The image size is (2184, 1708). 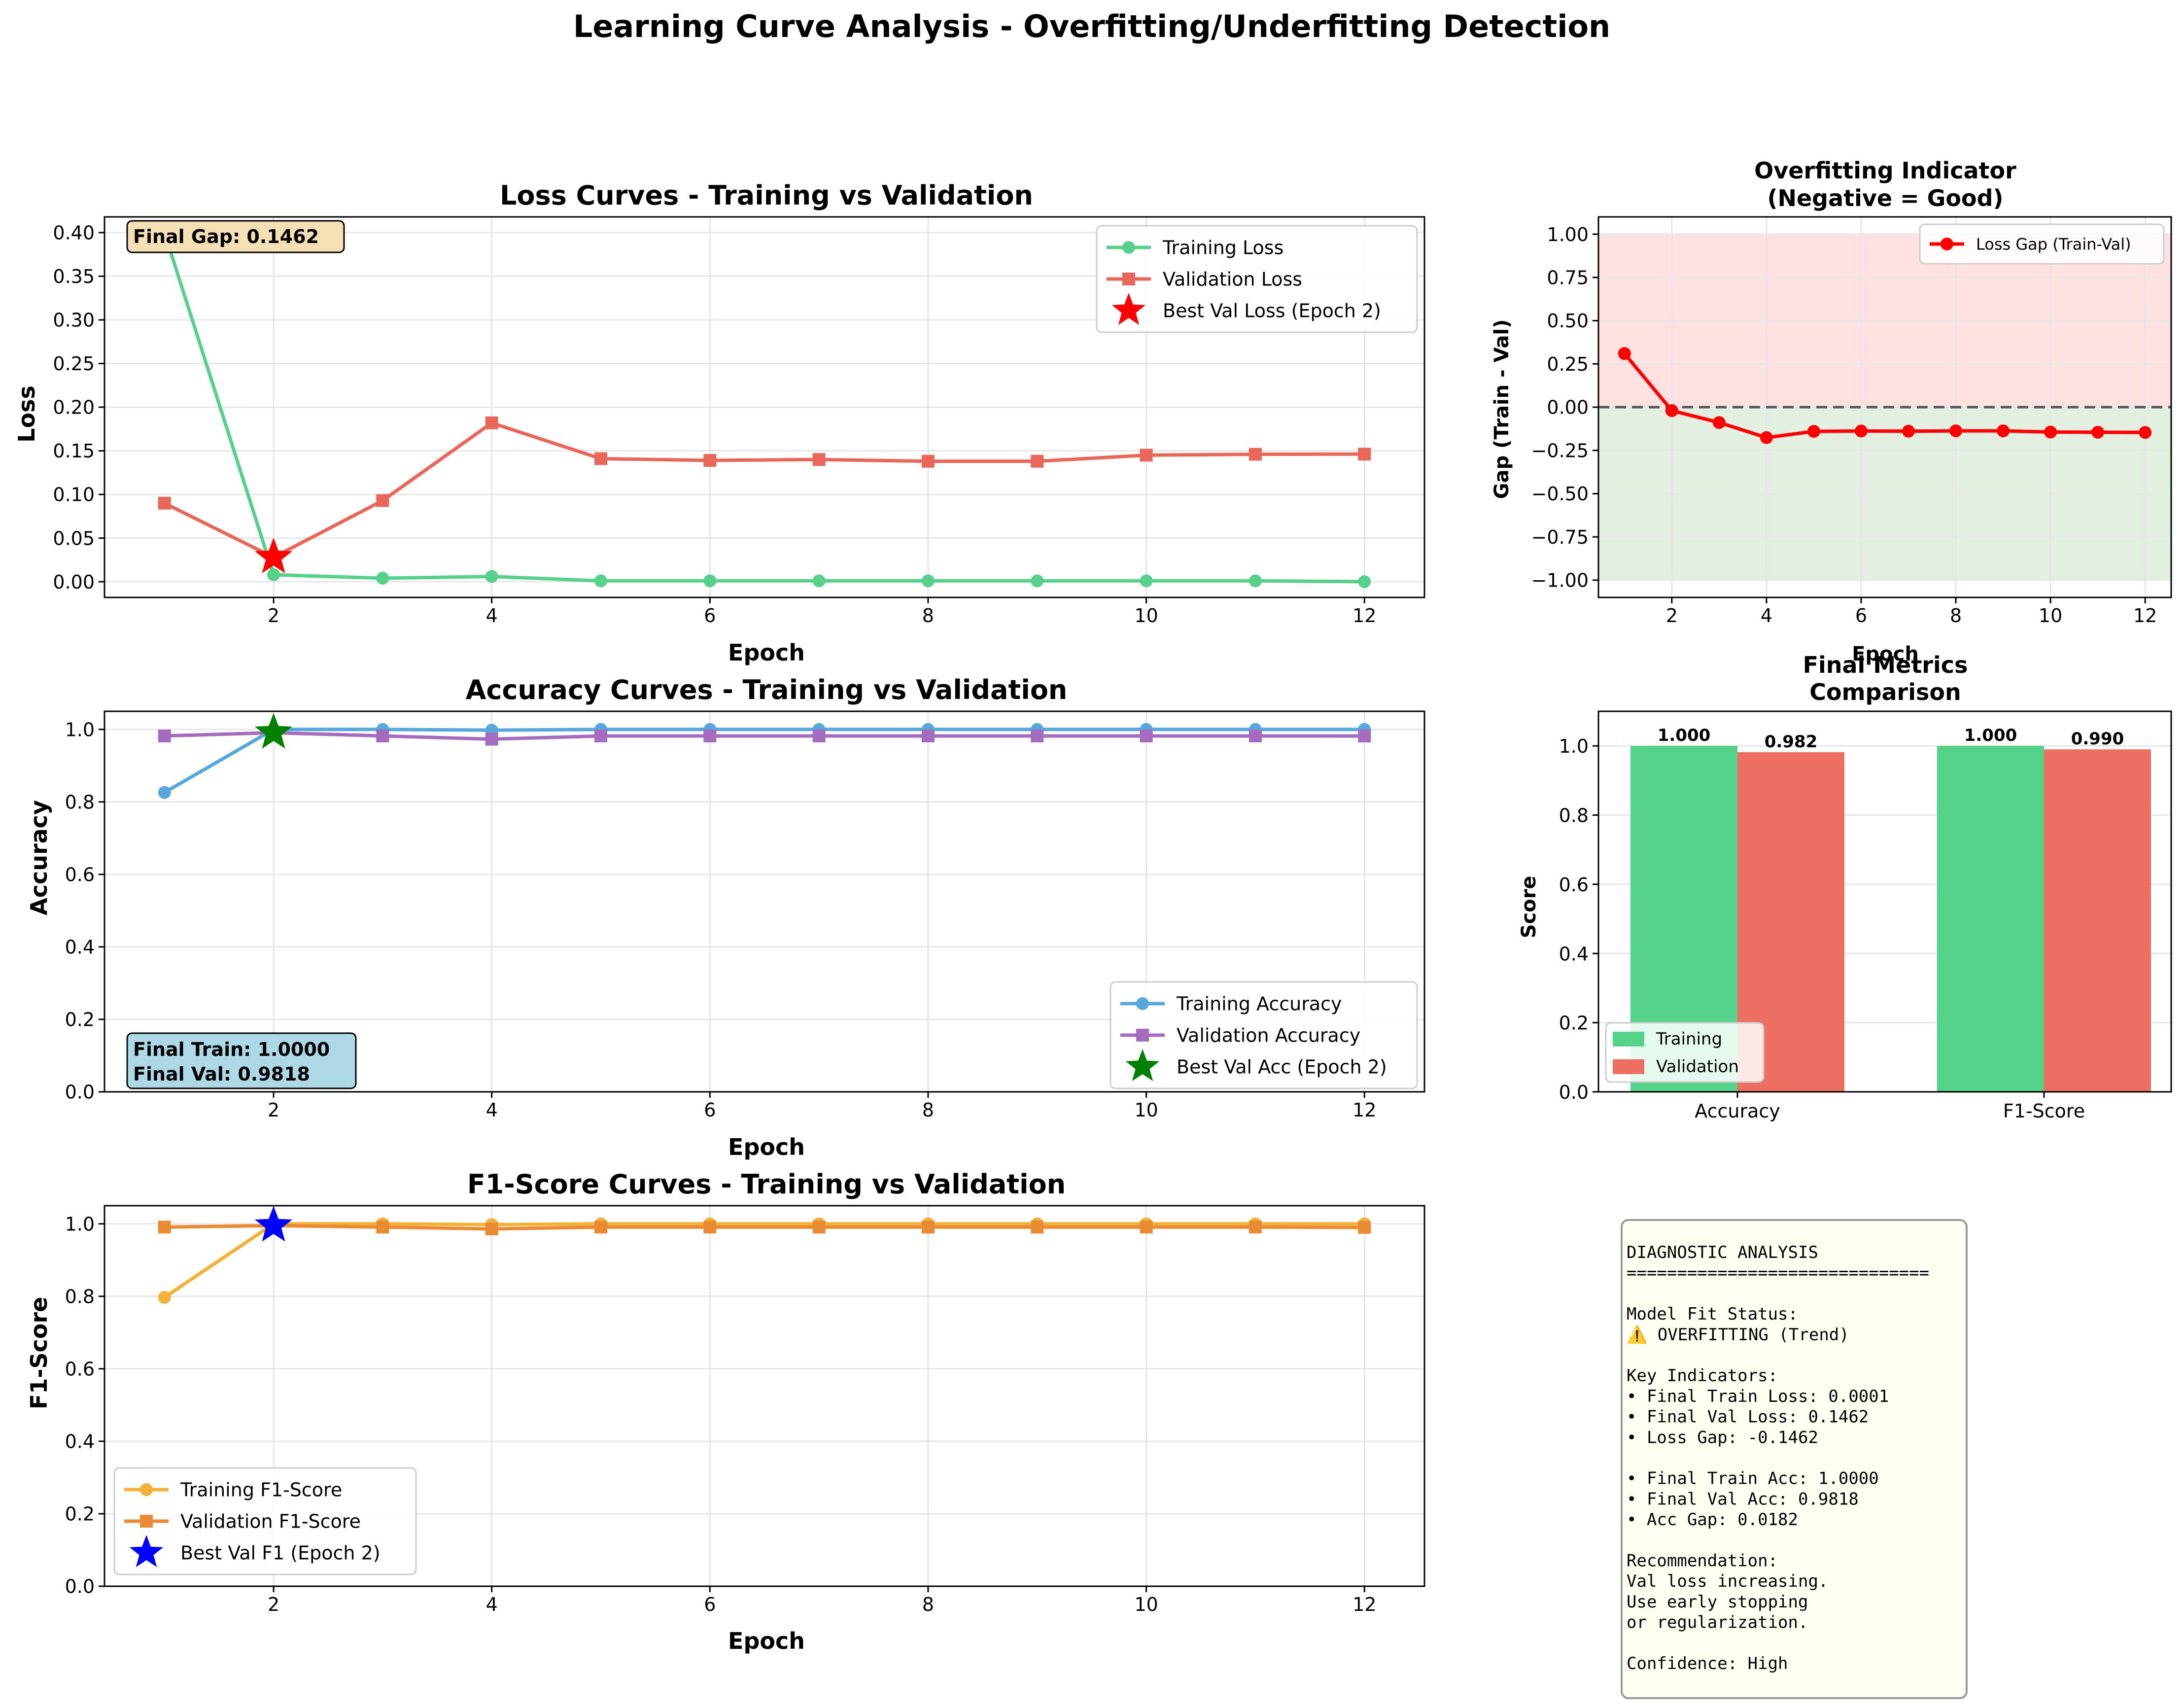 I want to click on f1-legend-star, so click(x=146, y=1551).